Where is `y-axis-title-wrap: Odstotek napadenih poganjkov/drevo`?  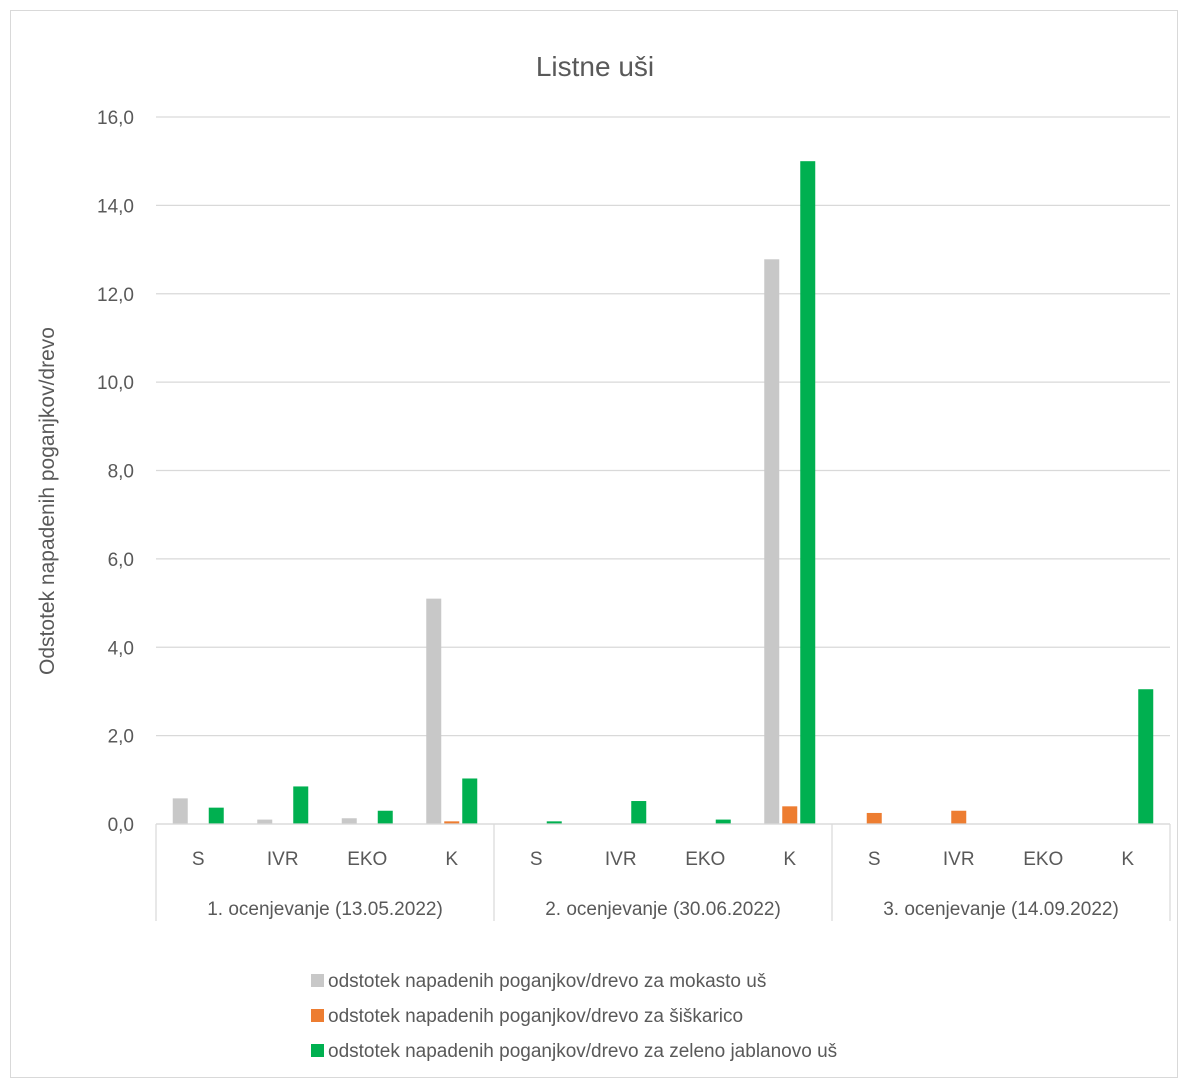
y-axis-title-wrap: Odstotek napadenih poganjkov/drevo is located at coordinates (47, 501).